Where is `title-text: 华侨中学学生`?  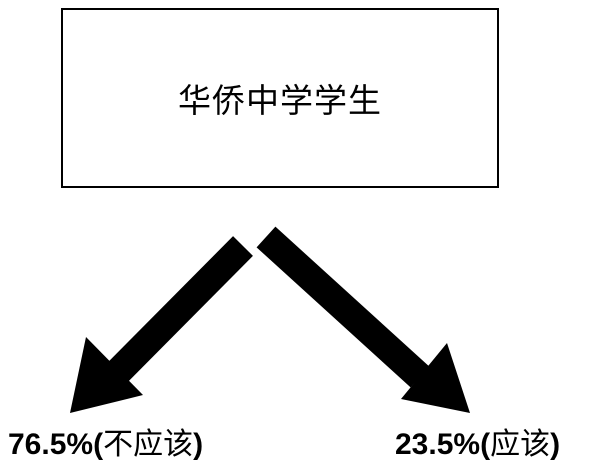
title-text: 华侨中学学生 is located at coordinates (280, 100).